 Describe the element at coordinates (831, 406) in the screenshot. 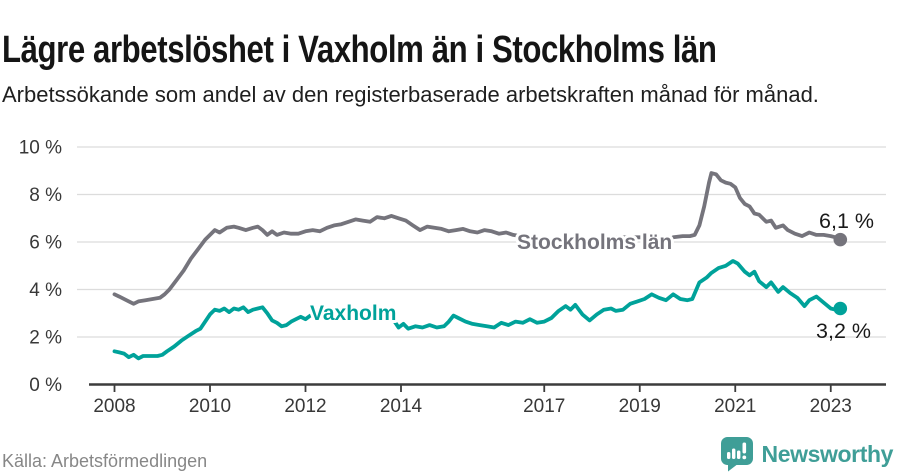

I see `x-tick-label: 2023` at that location.